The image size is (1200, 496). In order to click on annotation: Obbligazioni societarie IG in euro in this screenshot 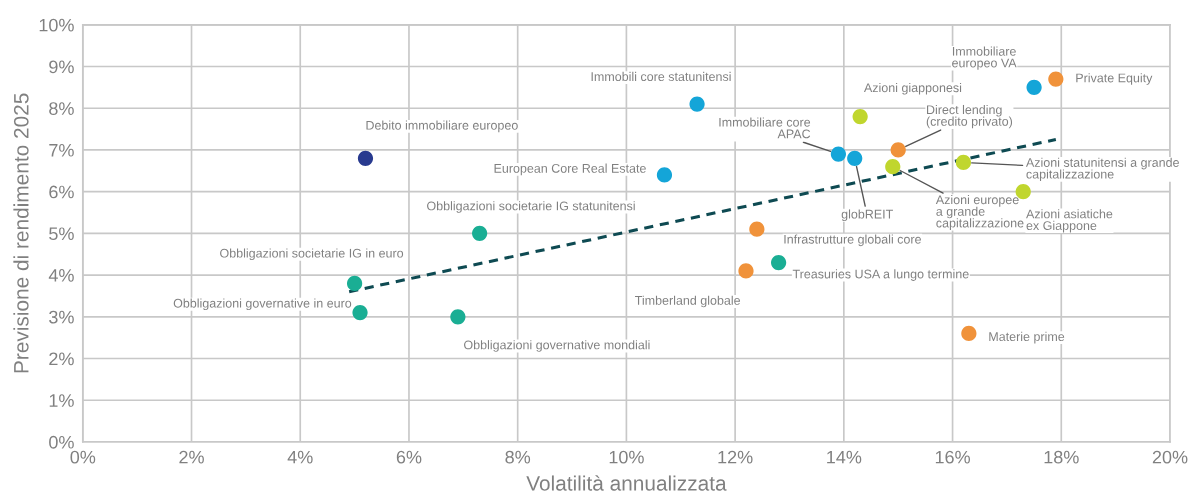, I will do `click(312, 254)`.